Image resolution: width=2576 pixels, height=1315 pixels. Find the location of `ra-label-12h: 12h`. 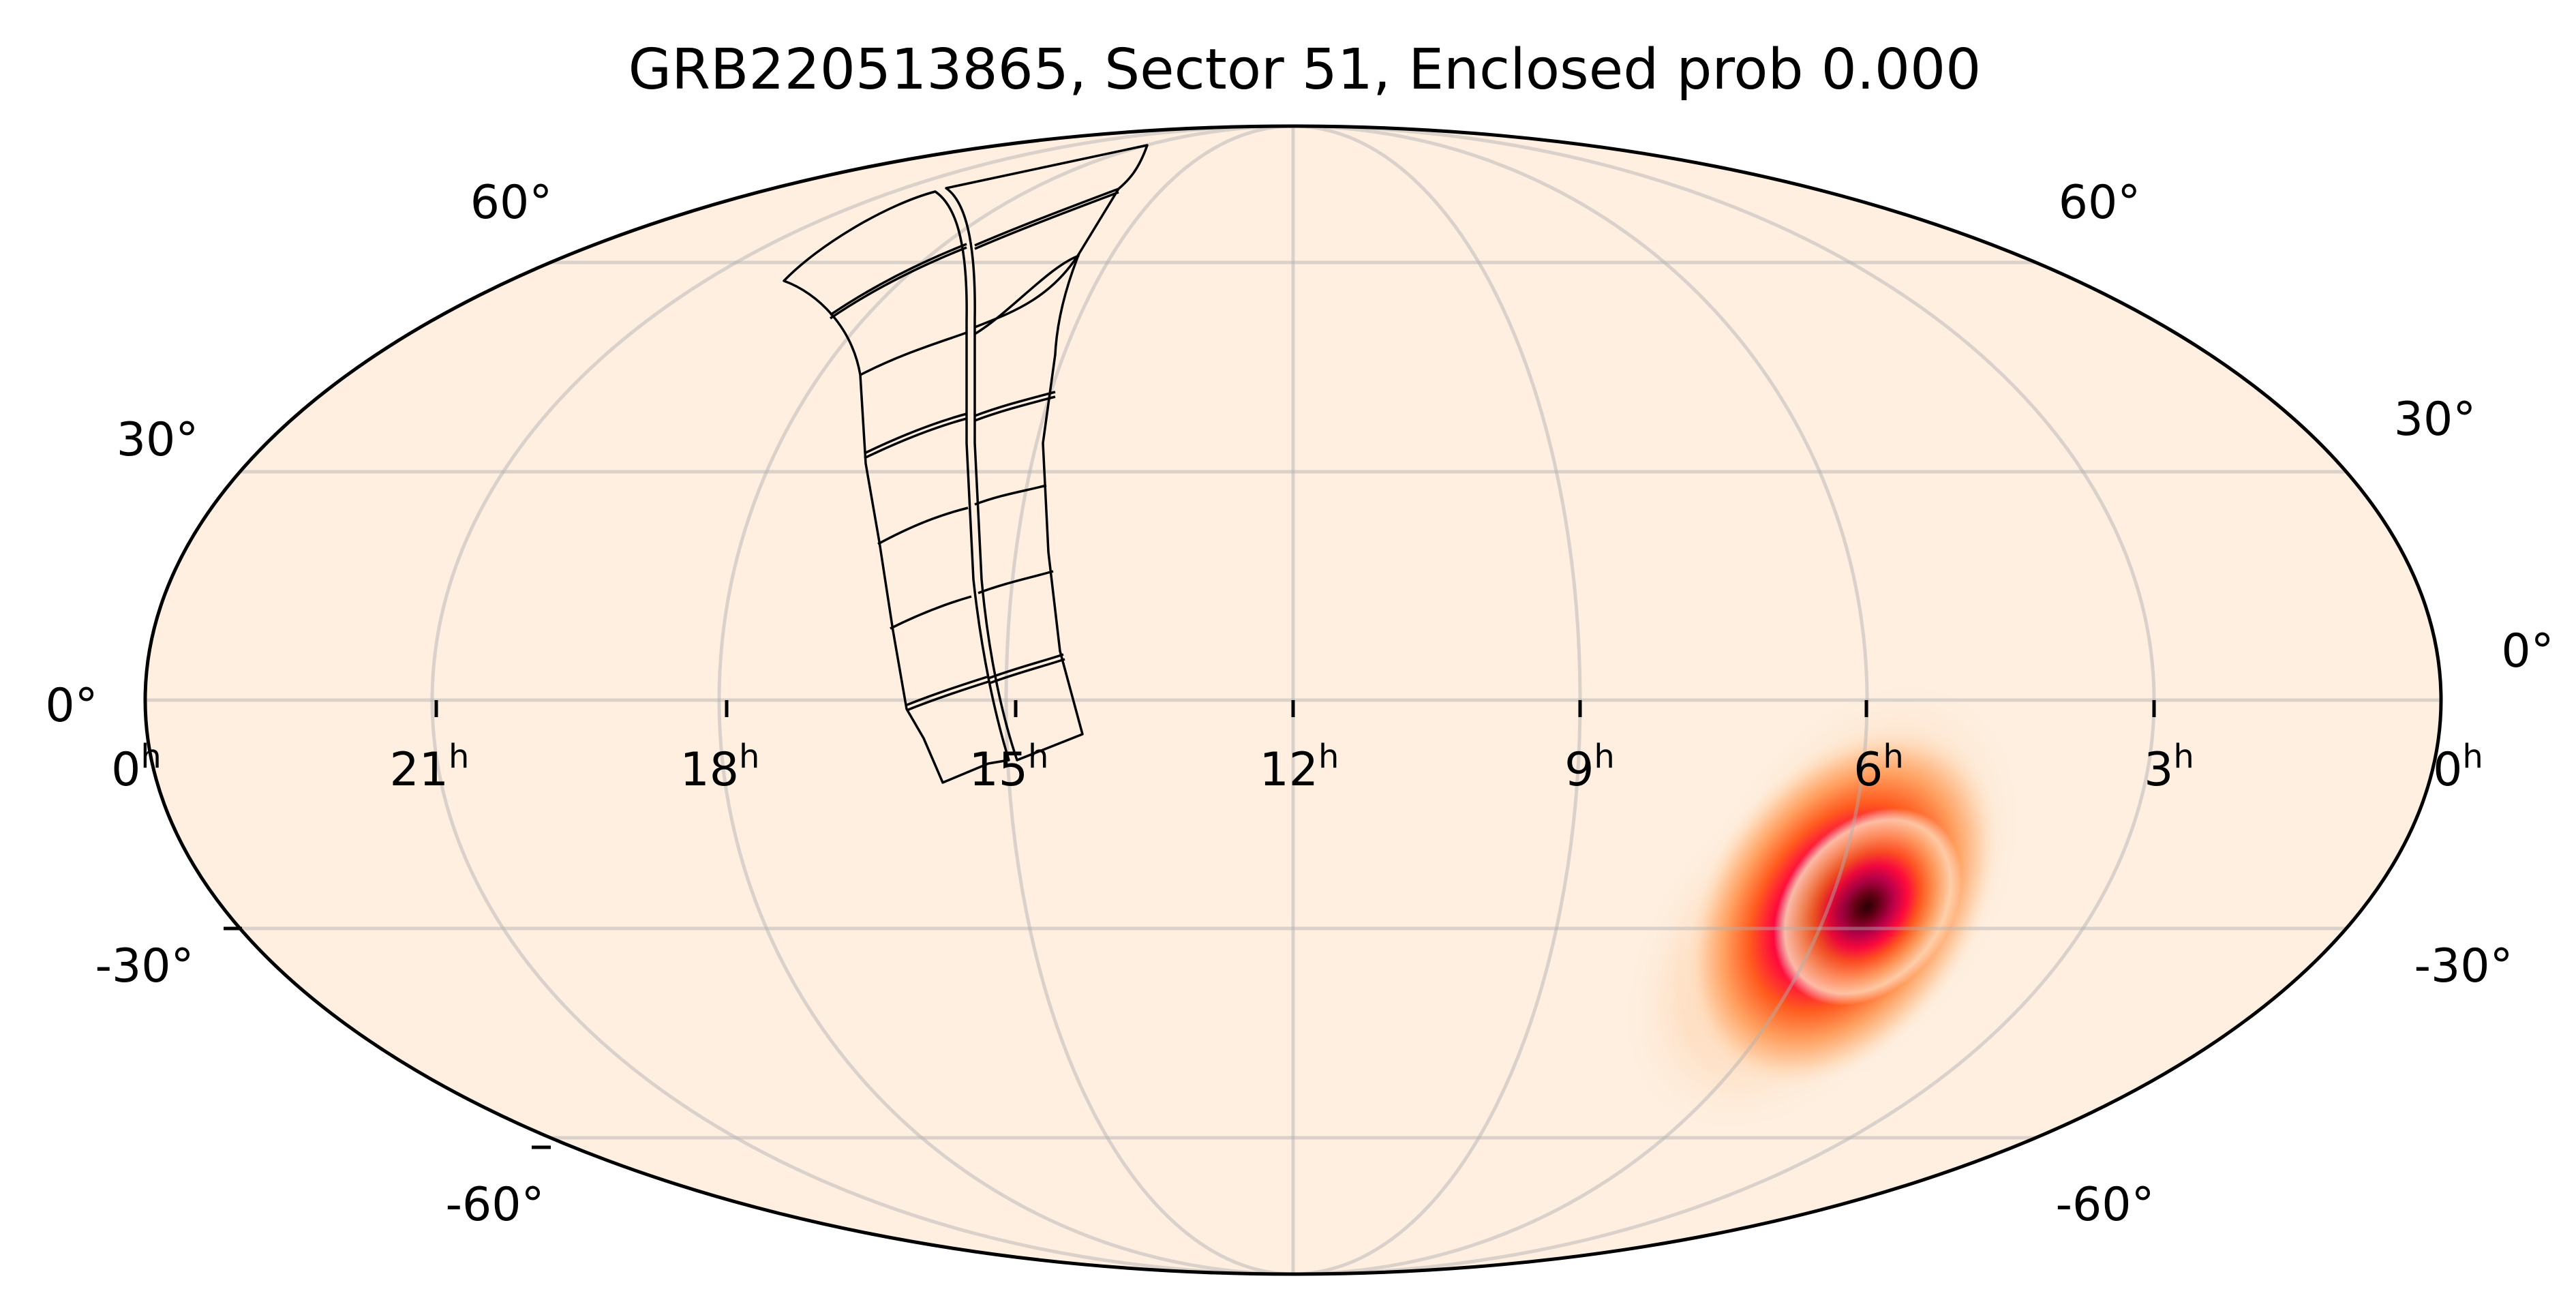

ra-label-12h: 12h is located at coordinates (1300, 767).